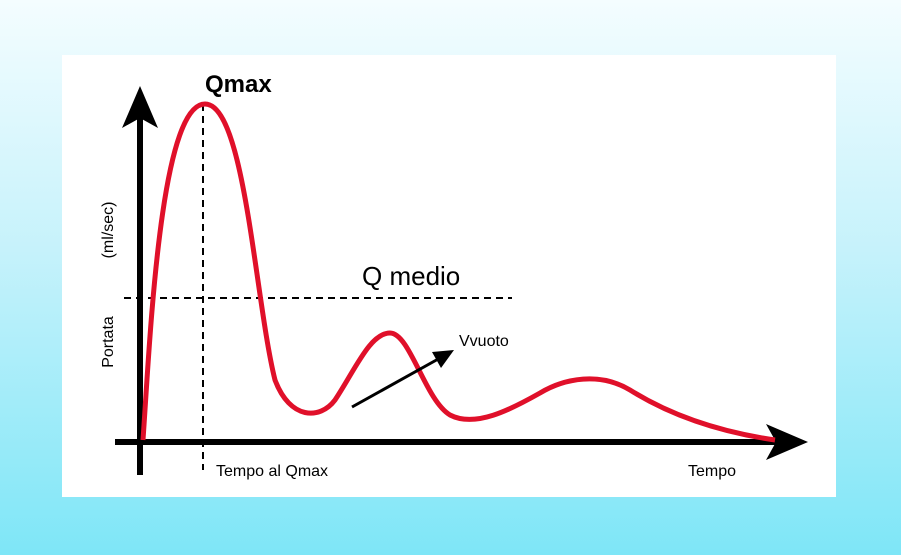  What do you see at coordinates (712, 471) in the screenshot?
I see `x-axis-label: Tempo` at bounding box center [712, 471].